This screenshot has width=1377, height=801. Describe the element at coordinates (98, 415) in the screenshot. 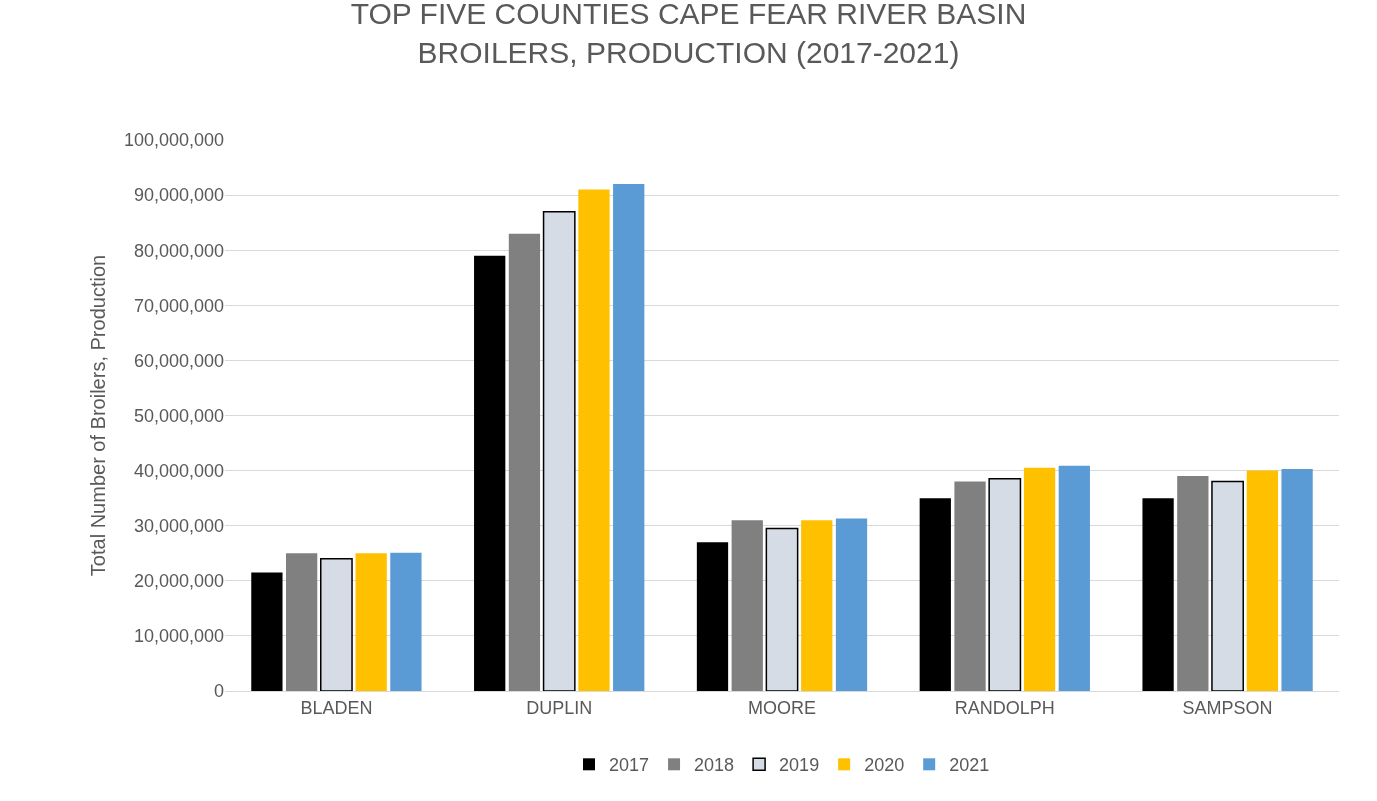

I see `y-axis-title: Total Number of Broilers, Production` at that location.